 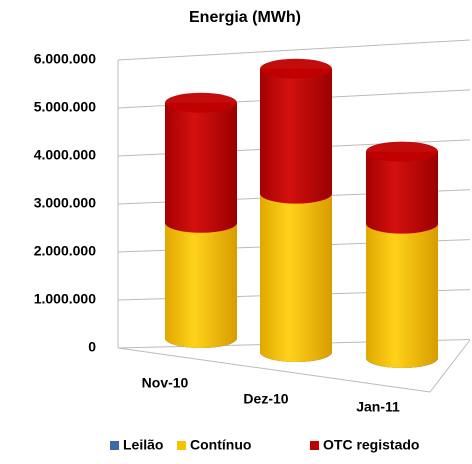 I want to click on legend-label: OTC registado, so click(x=371, y=445).